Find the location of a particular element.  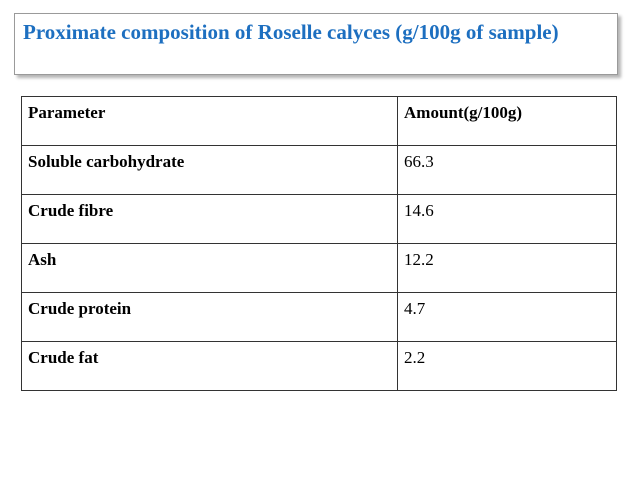

table-row: Ash 12.2 is located at coordinates (319, 268).